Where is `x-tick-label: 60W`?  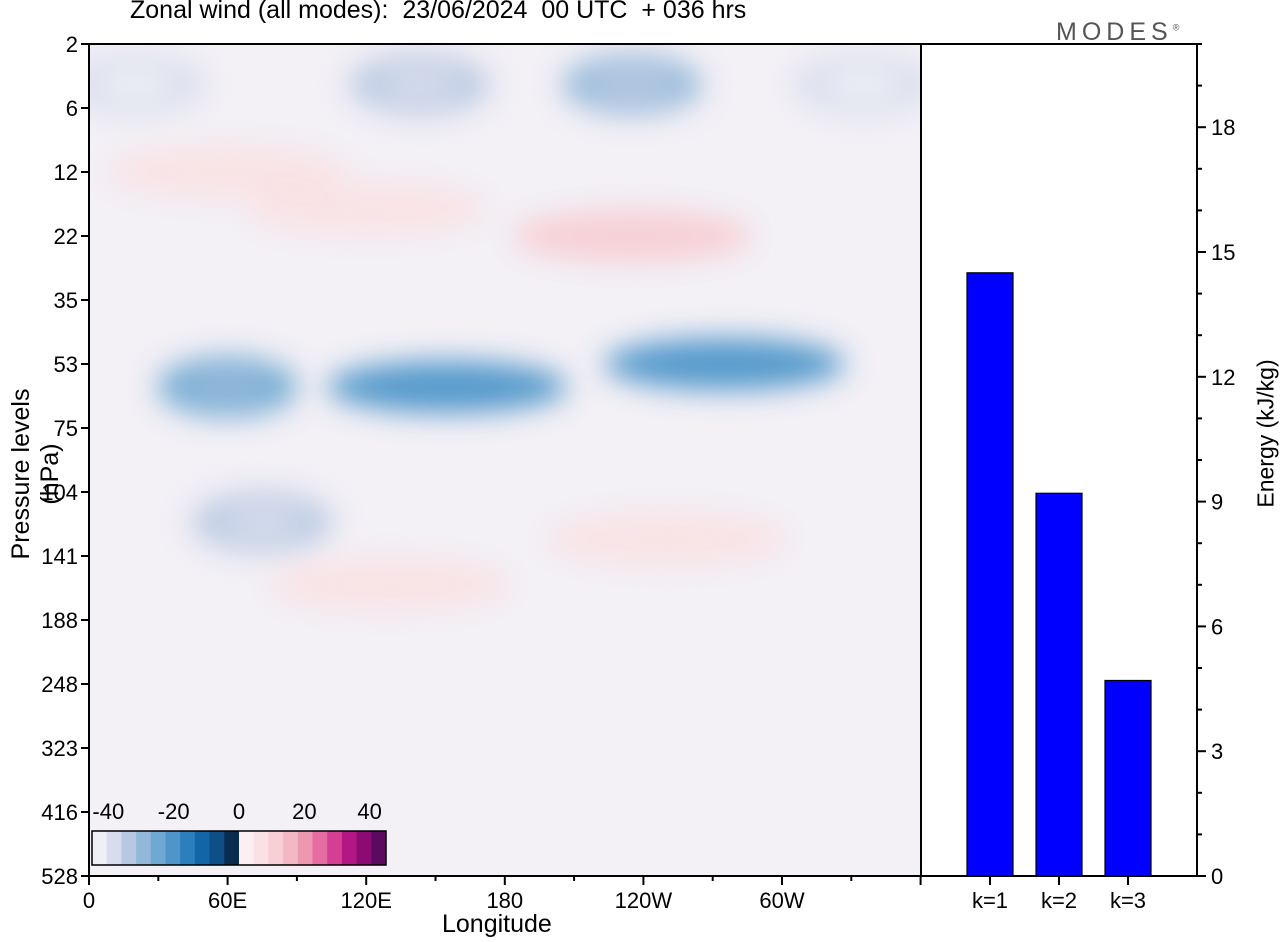
x-tick-label: 60W is located at coordinates (781, 900).